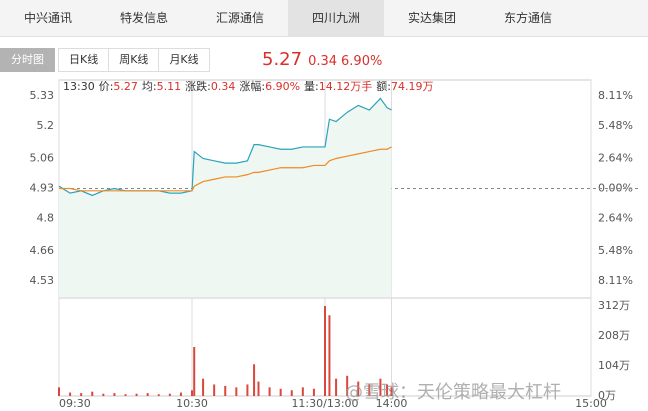 This screenshot has width=648, height=411. Describe the element at coordinates (412, 86) in the screenshot. I see `info-value: 74.19万` at that location.